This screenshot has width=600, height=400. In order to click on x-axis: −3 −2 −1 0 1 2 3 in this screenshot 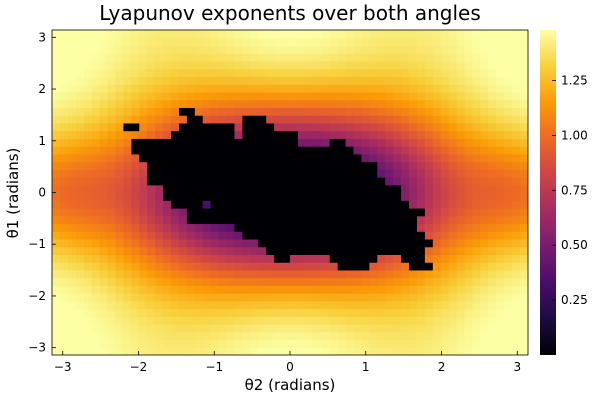, I will do `click(287, 362)`.